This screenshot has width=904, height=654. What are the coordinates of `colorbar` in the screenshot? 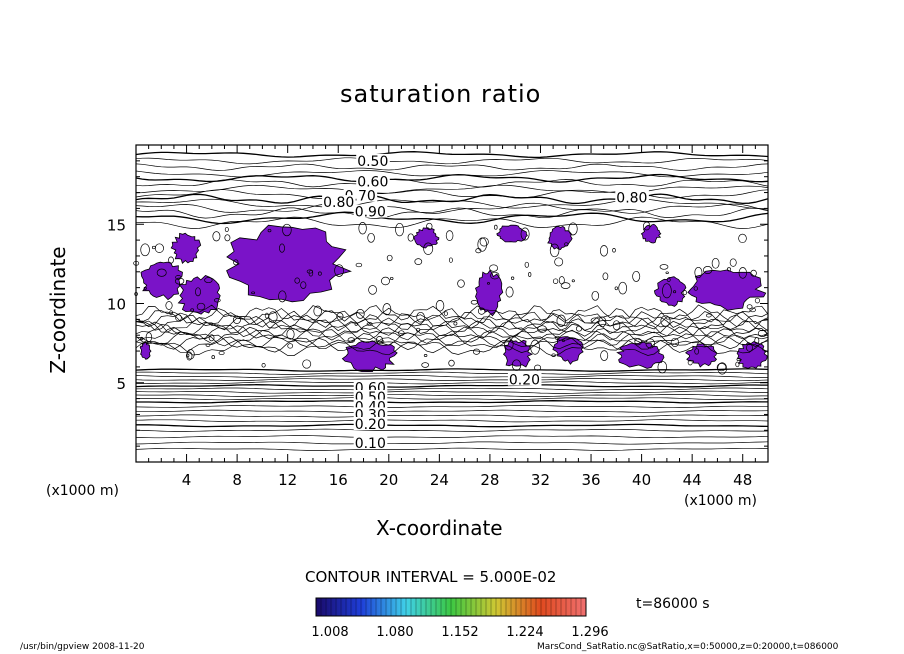 It's located at (451, 607).